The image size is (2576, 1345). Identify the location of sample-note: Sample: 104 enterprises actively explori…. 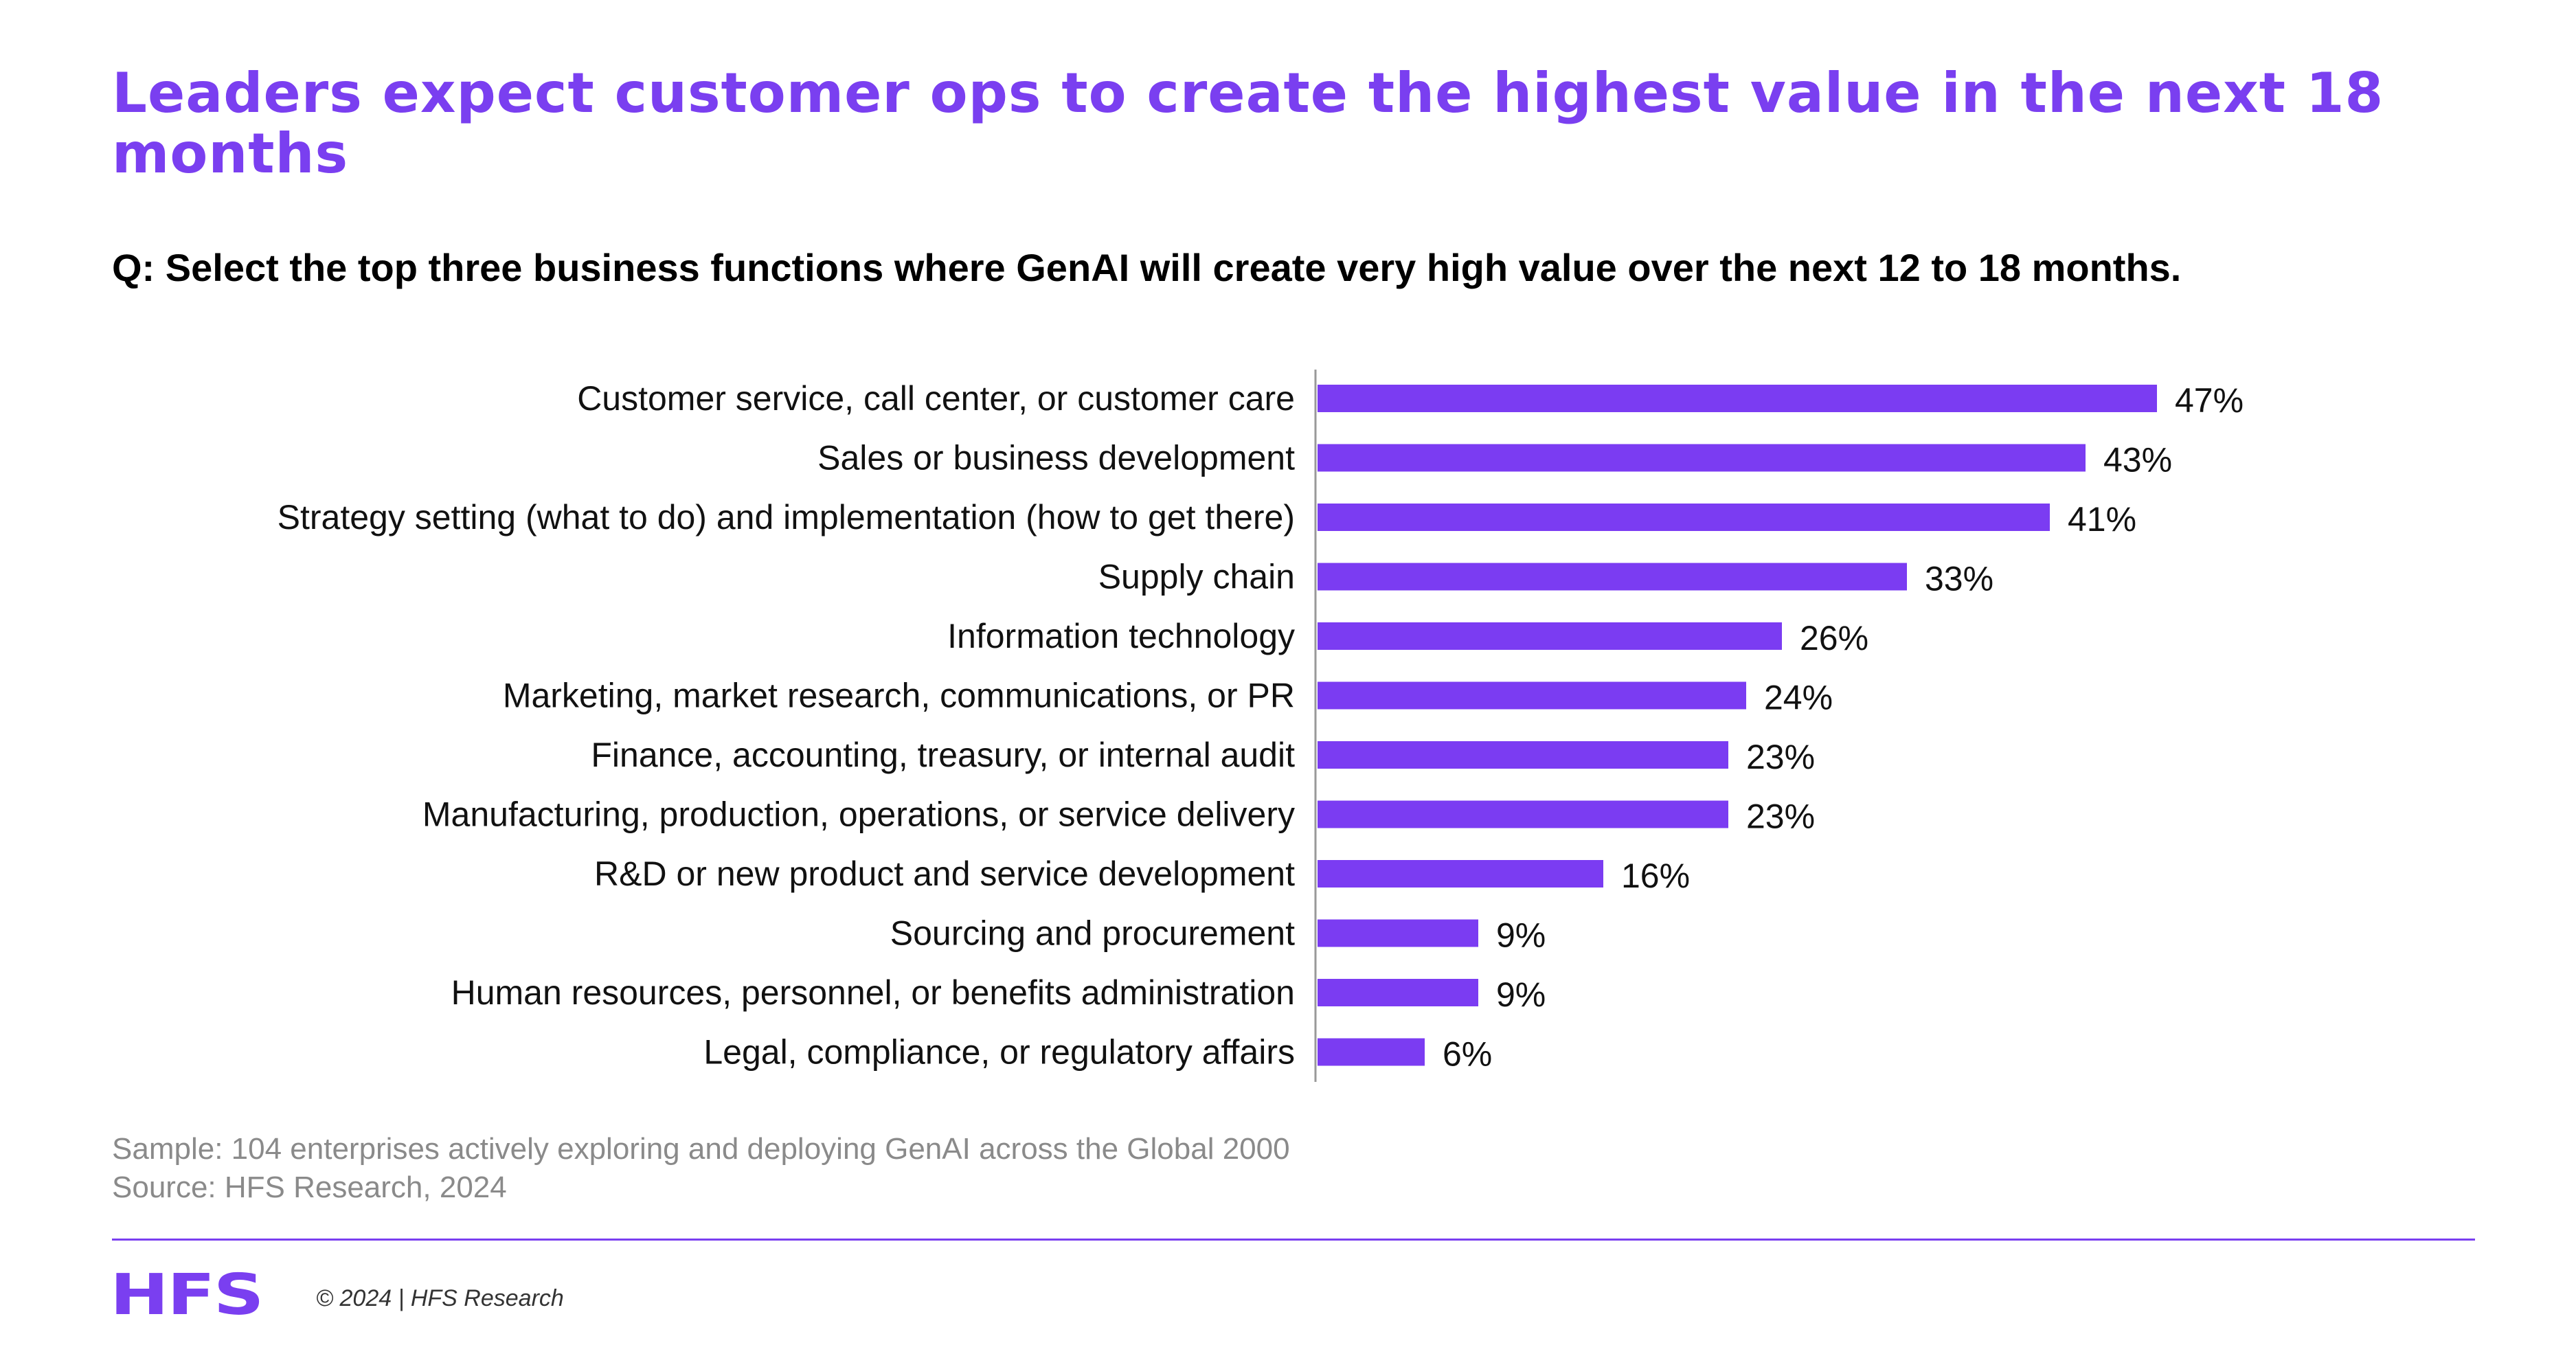
(701, 1149).